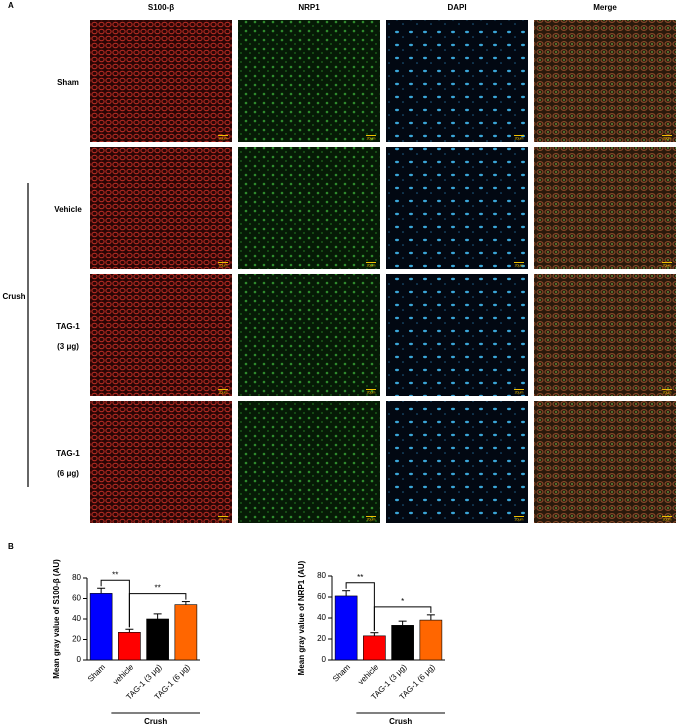 The image size is (677, 726). Describe the element at coordinates (456, 7) in the screenshot. I see `column-header: DAPI` at that location.